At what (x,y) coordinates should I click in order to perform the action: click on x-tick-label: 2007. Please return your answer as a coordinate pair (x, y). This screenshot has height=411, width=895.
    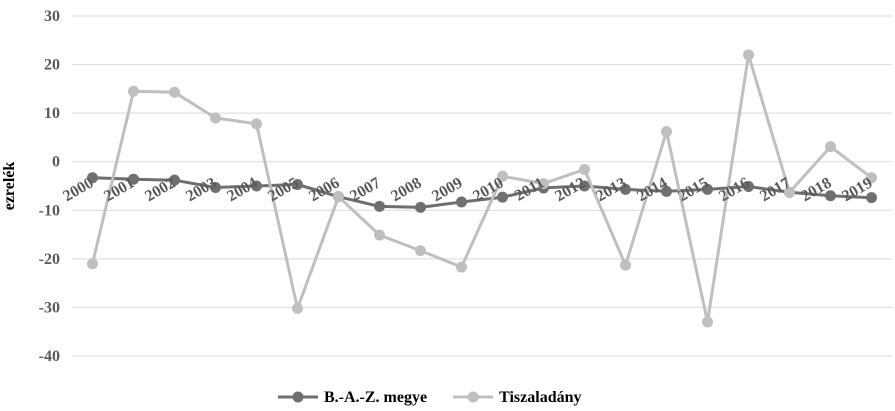
    Looking at the image, I should click on (365, 189).